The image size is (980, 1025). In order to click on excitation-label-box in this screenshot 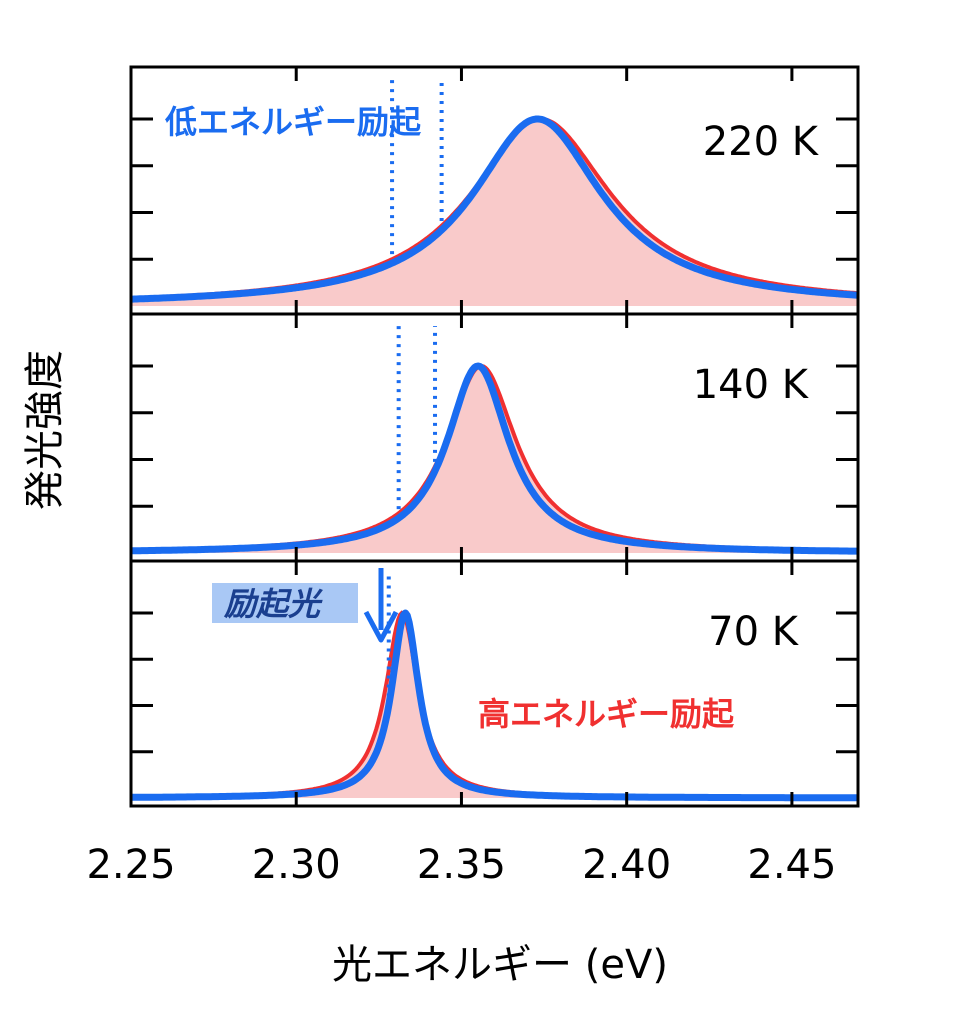, I will do `click(285, 603)`.